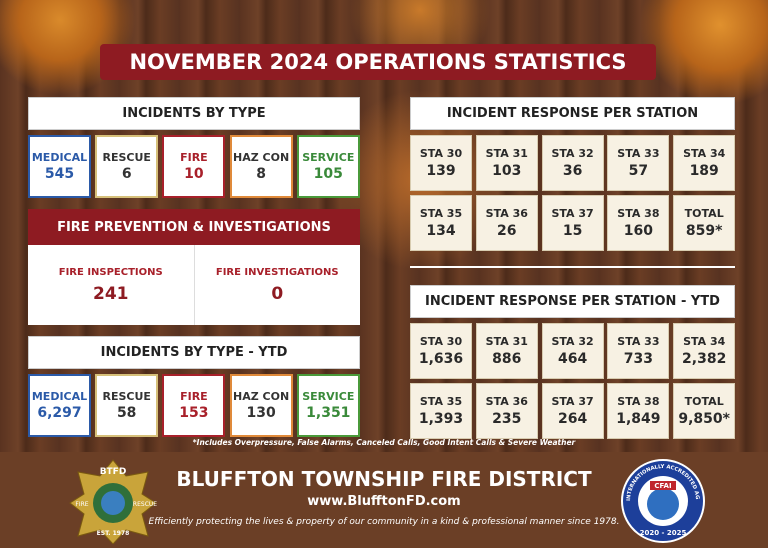  Describe the element at coordinates (704, 401) in the screenshot. I see `station-label: TOTAL` at that location.